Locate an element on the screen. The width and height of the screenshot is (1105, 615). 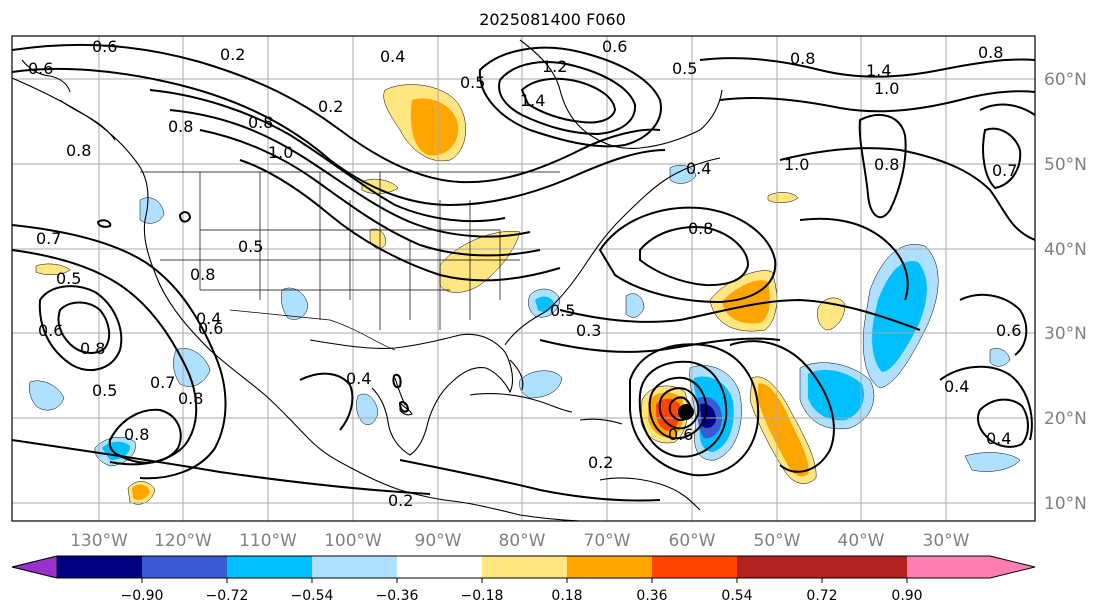
lon-label: 80°W is located at coordinates (522, 541).